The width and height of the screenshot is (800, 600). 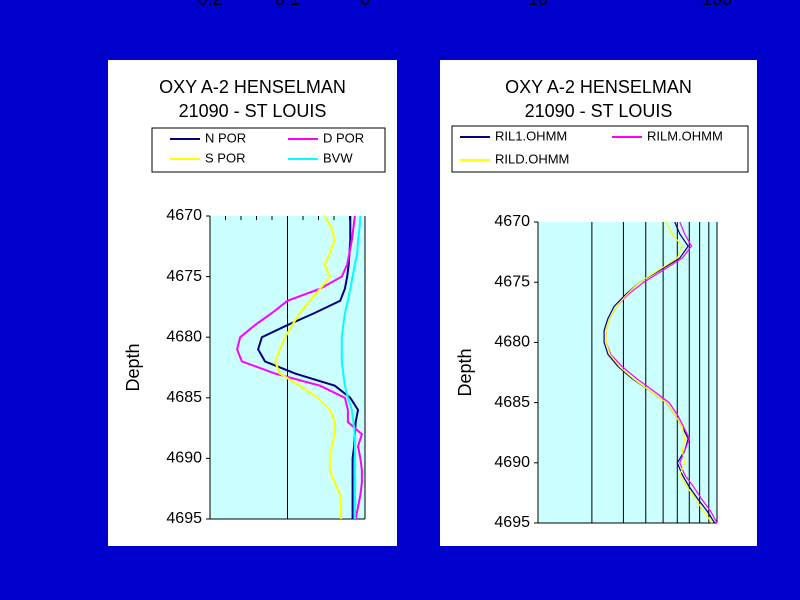 I want to click on plot-area, so click(x=627, y=372).